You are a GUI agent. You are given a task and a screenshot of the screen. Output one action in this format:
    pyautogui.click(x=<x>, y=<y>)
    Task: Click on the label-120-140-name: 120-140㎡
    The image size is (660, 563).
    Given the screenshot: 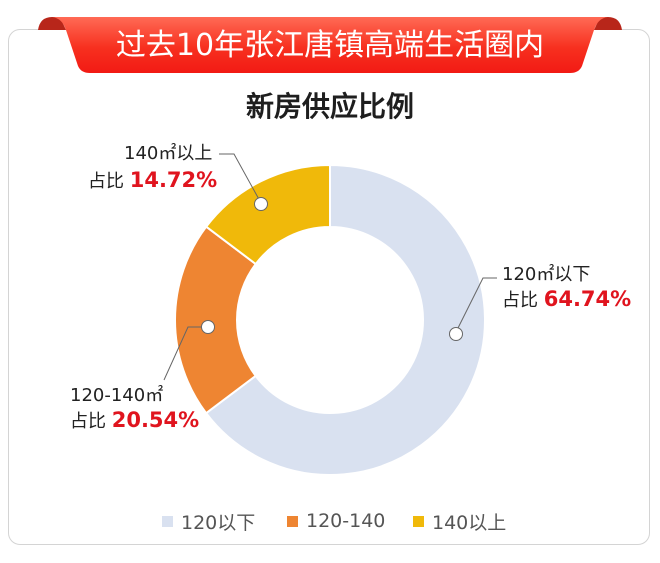 What is the action you would take?
    pyautogui.click(x=117, y=395)
    